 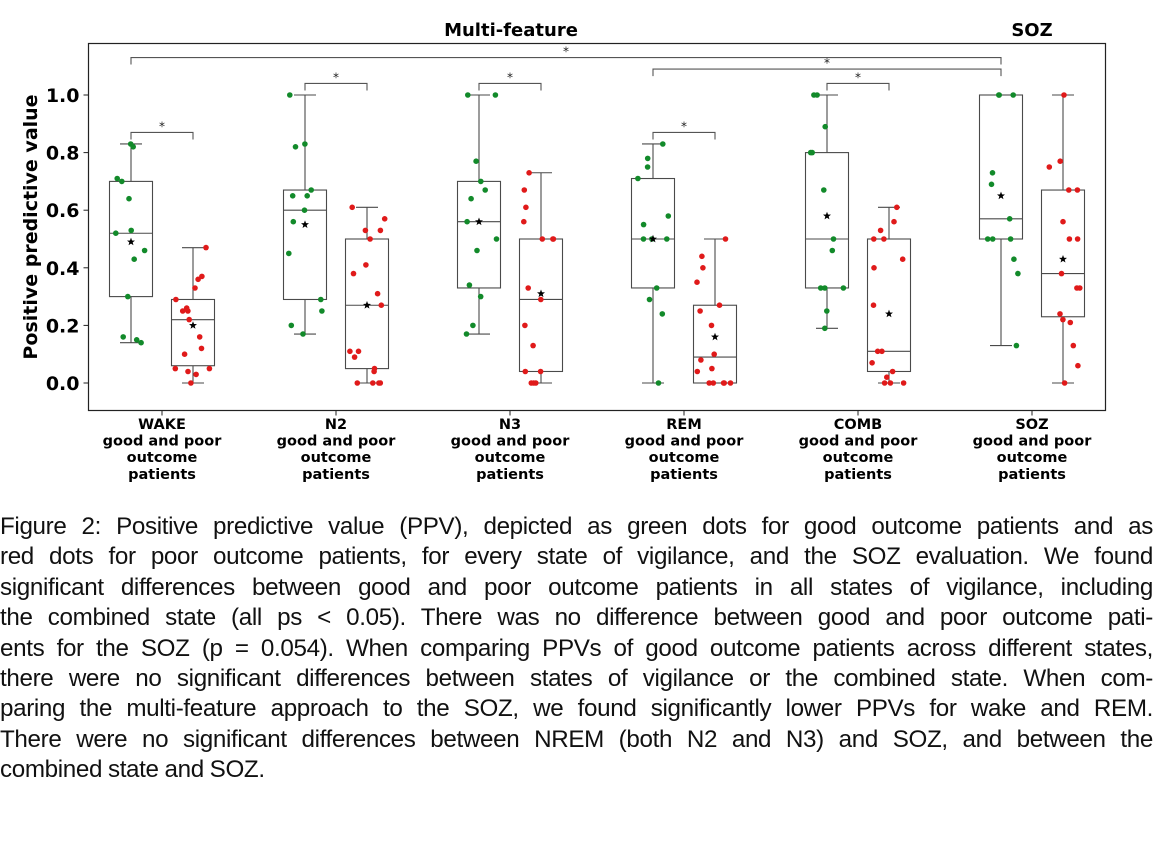 What do you see at coordinates (511, 30) in the screenshot?
I see `chart-title-multi-feature: Multi-feature` at bounding box center [511, 30].